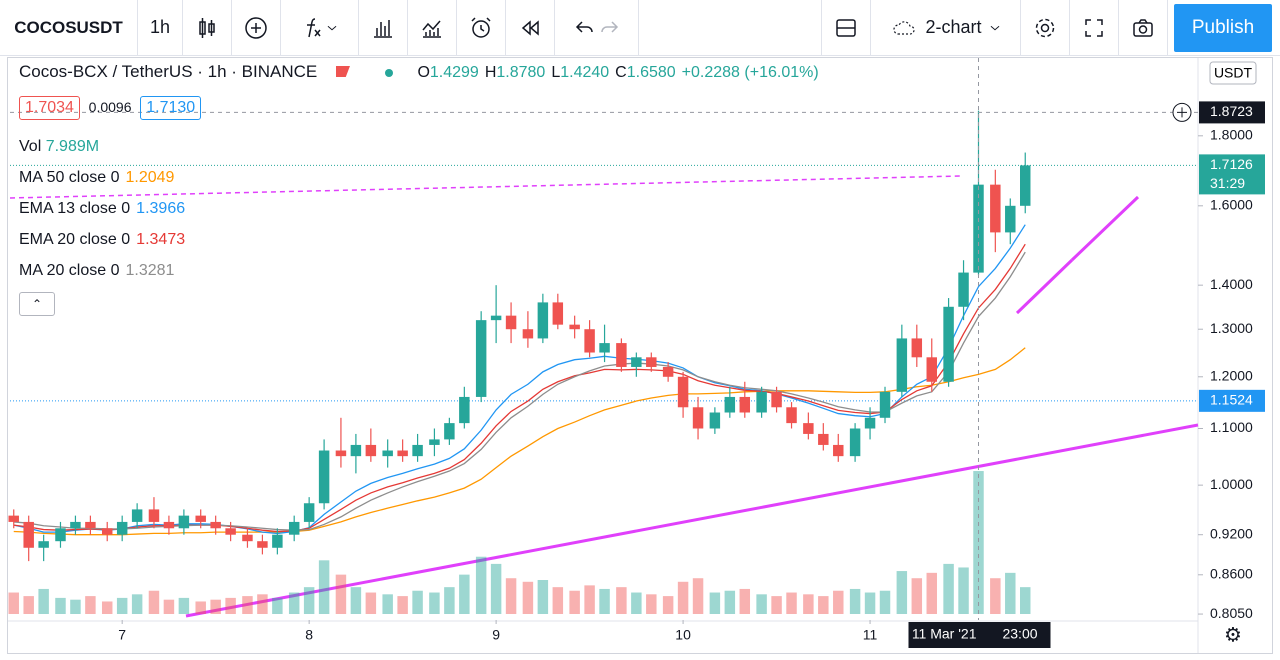  Describe the element at coordinates (75, 208) in the screenshot. I see `indicator-name: EMA 13 close 0` at that location.